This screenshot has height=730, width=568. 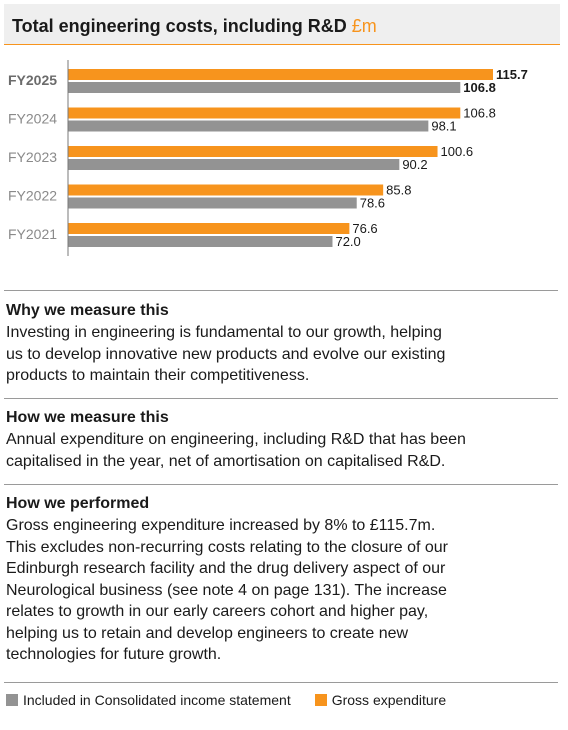 I want to click on section-heading: How we measure this, so click(x=87, y=417).